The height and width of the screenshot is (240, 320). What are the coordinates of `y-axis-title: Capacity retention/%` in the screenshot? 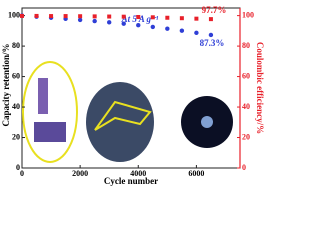 It's located at (6, 84).